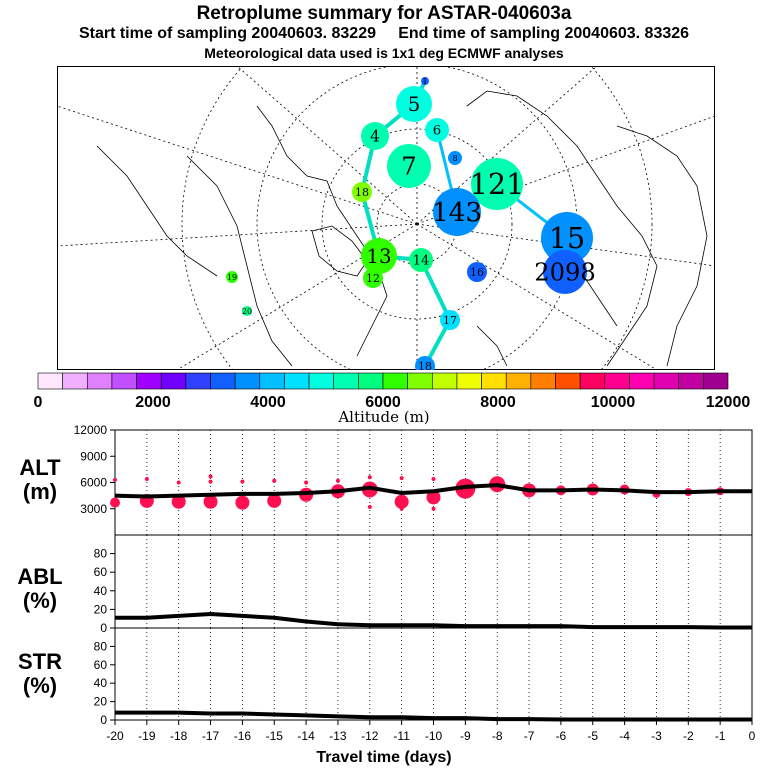 The image size is (768, 768). What do you see at coordinates (179, 736) in the screenshot?
I see `x-tick-label: -18` at bounding box center [179, 736].